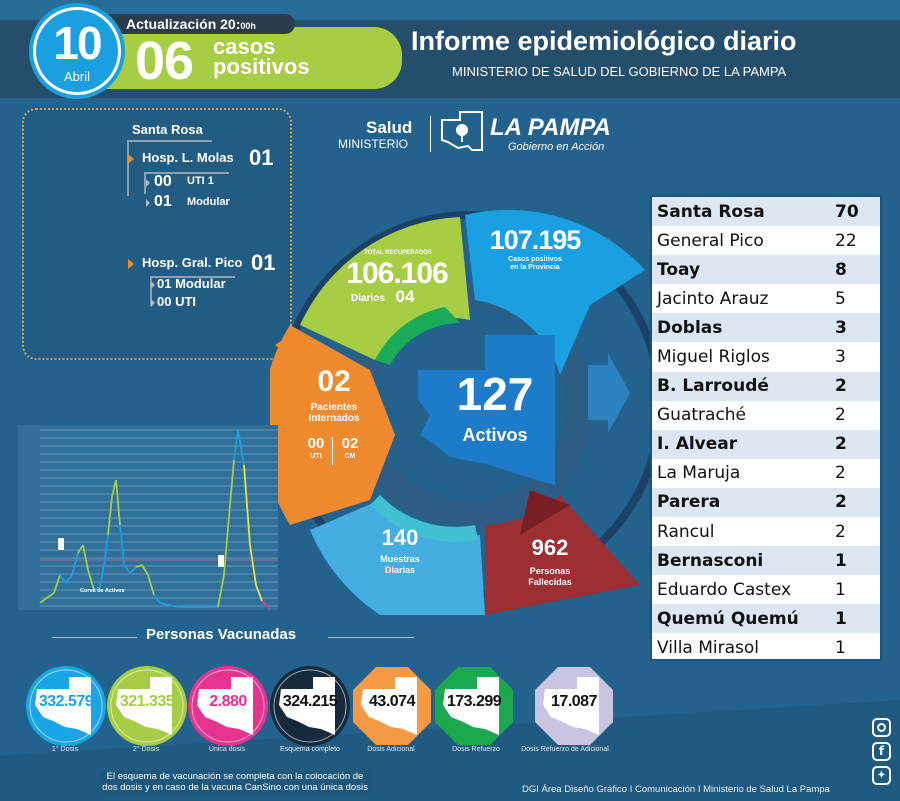 Image resolution: width=900 pixels, height=801 pixels. What do you see at coordinates (565, 749) in the screenshot?
I see `vaccine-label: Dosis Refuerzo de Adicional` at bounding box center [565, 749].